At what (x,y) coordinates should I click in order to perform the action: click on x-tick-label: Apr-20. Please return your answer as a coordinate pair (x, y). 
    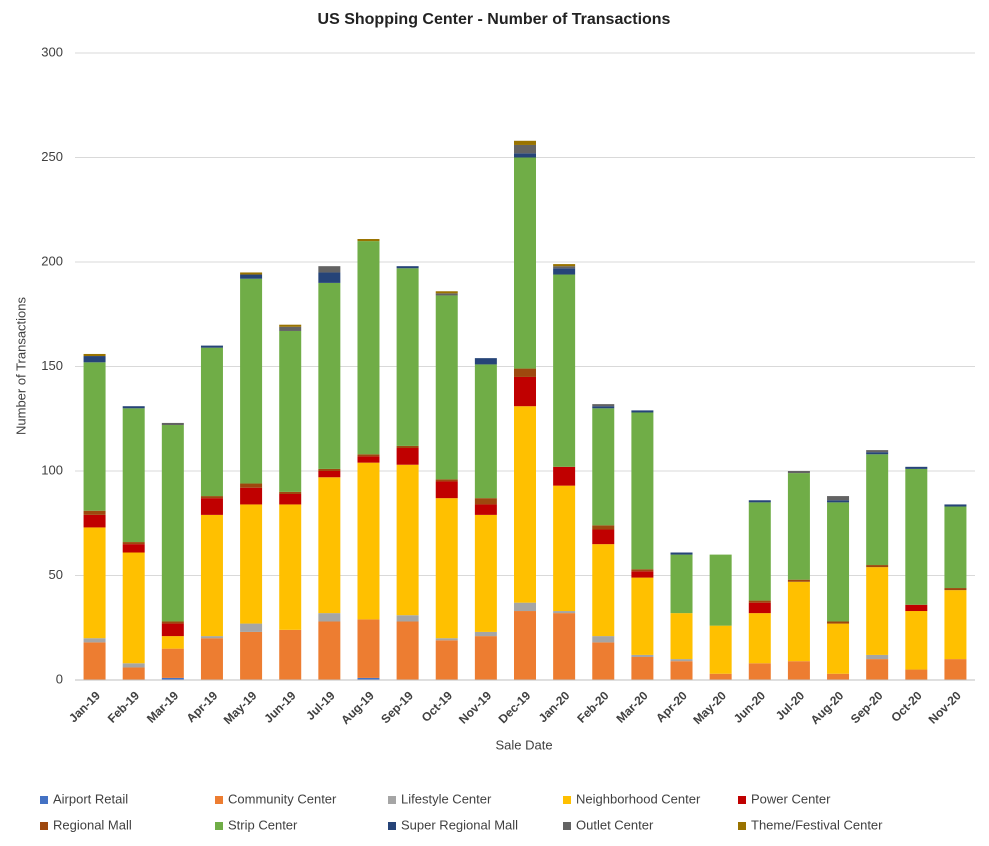
    Looking at the image, I should click on (671, 706).